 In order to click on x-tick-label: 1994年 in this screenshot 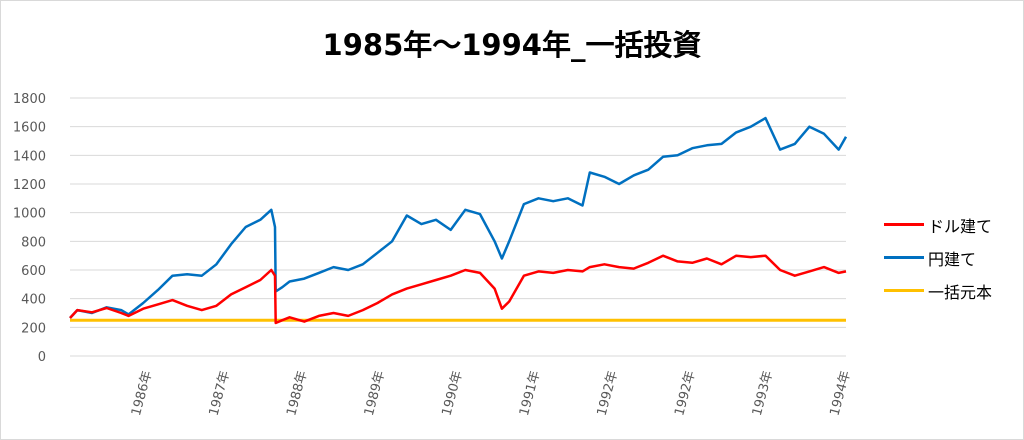, I will do `click(840, 393)`.